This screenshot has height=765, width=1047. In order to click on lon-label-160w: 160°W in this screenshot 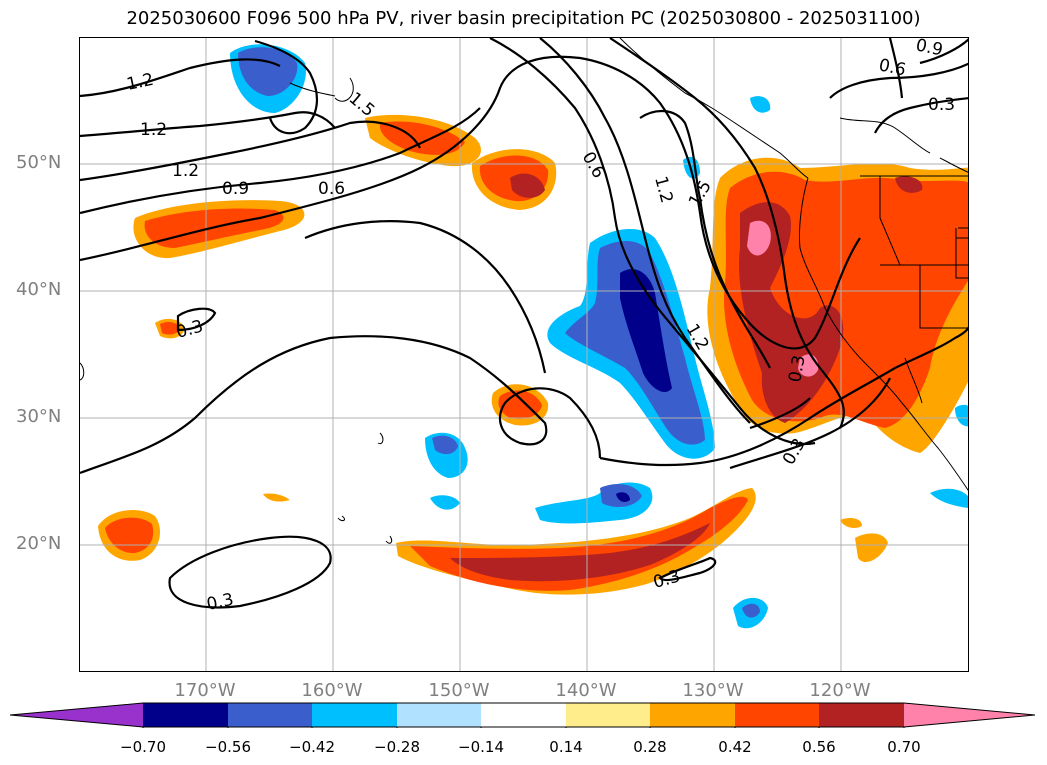, I will do `click(332, 690)`.